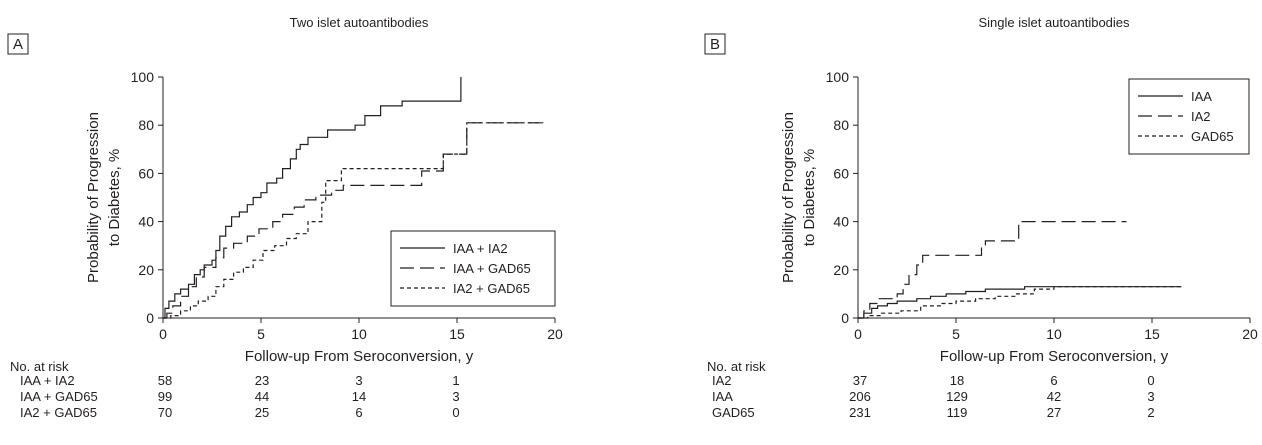  Describe the element at coordinates (957, 412) in the screenshot. I see `risk-value: 119` at that location.